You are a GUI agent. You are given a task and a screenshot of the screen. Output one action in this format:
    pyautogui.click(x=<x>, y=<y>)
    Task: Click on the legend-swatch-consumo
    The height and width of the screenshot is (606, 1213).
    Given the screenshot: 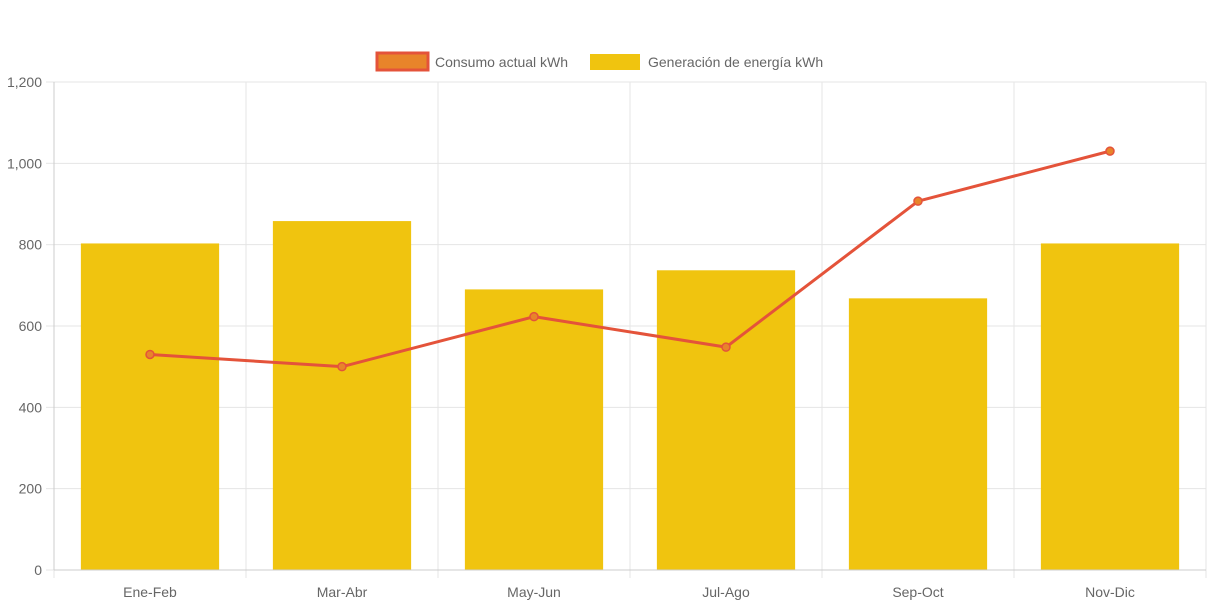 What is the action you would take?
    pyautogui.click(x=402, y=61)
    